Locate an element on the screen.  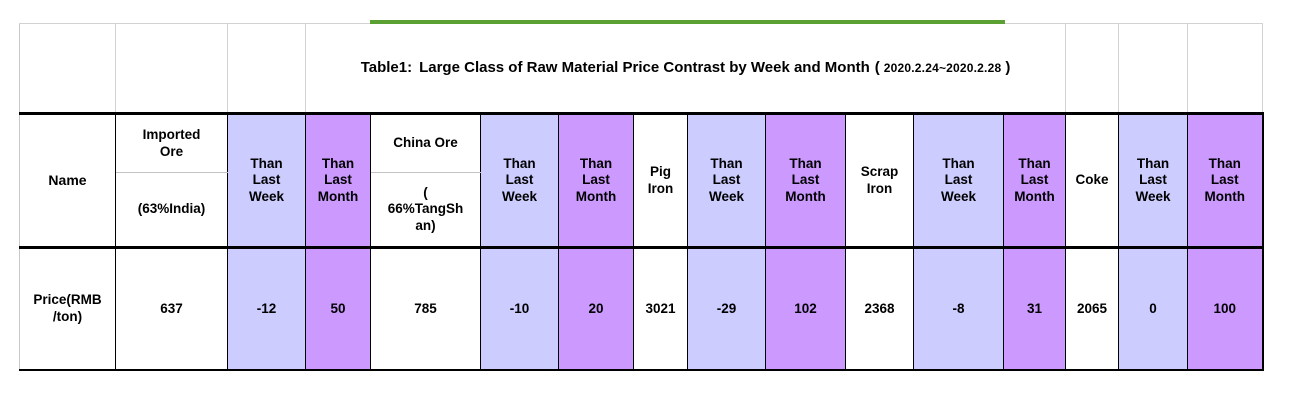
vs-month-cell-china-ore: 20 is located at coordinates (596, 308).